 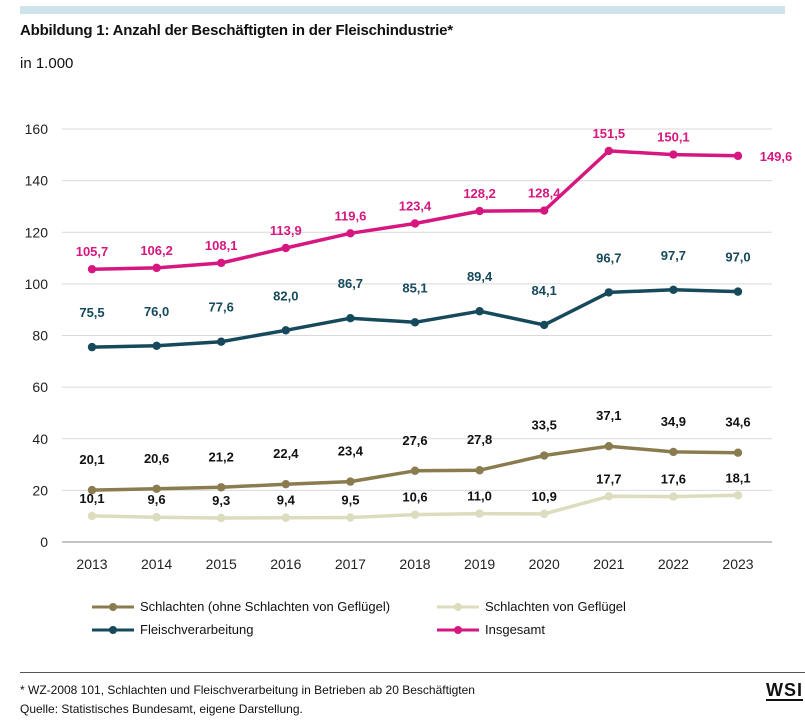 I want to click on data-label: 9,3, so click(x=221, y=500).